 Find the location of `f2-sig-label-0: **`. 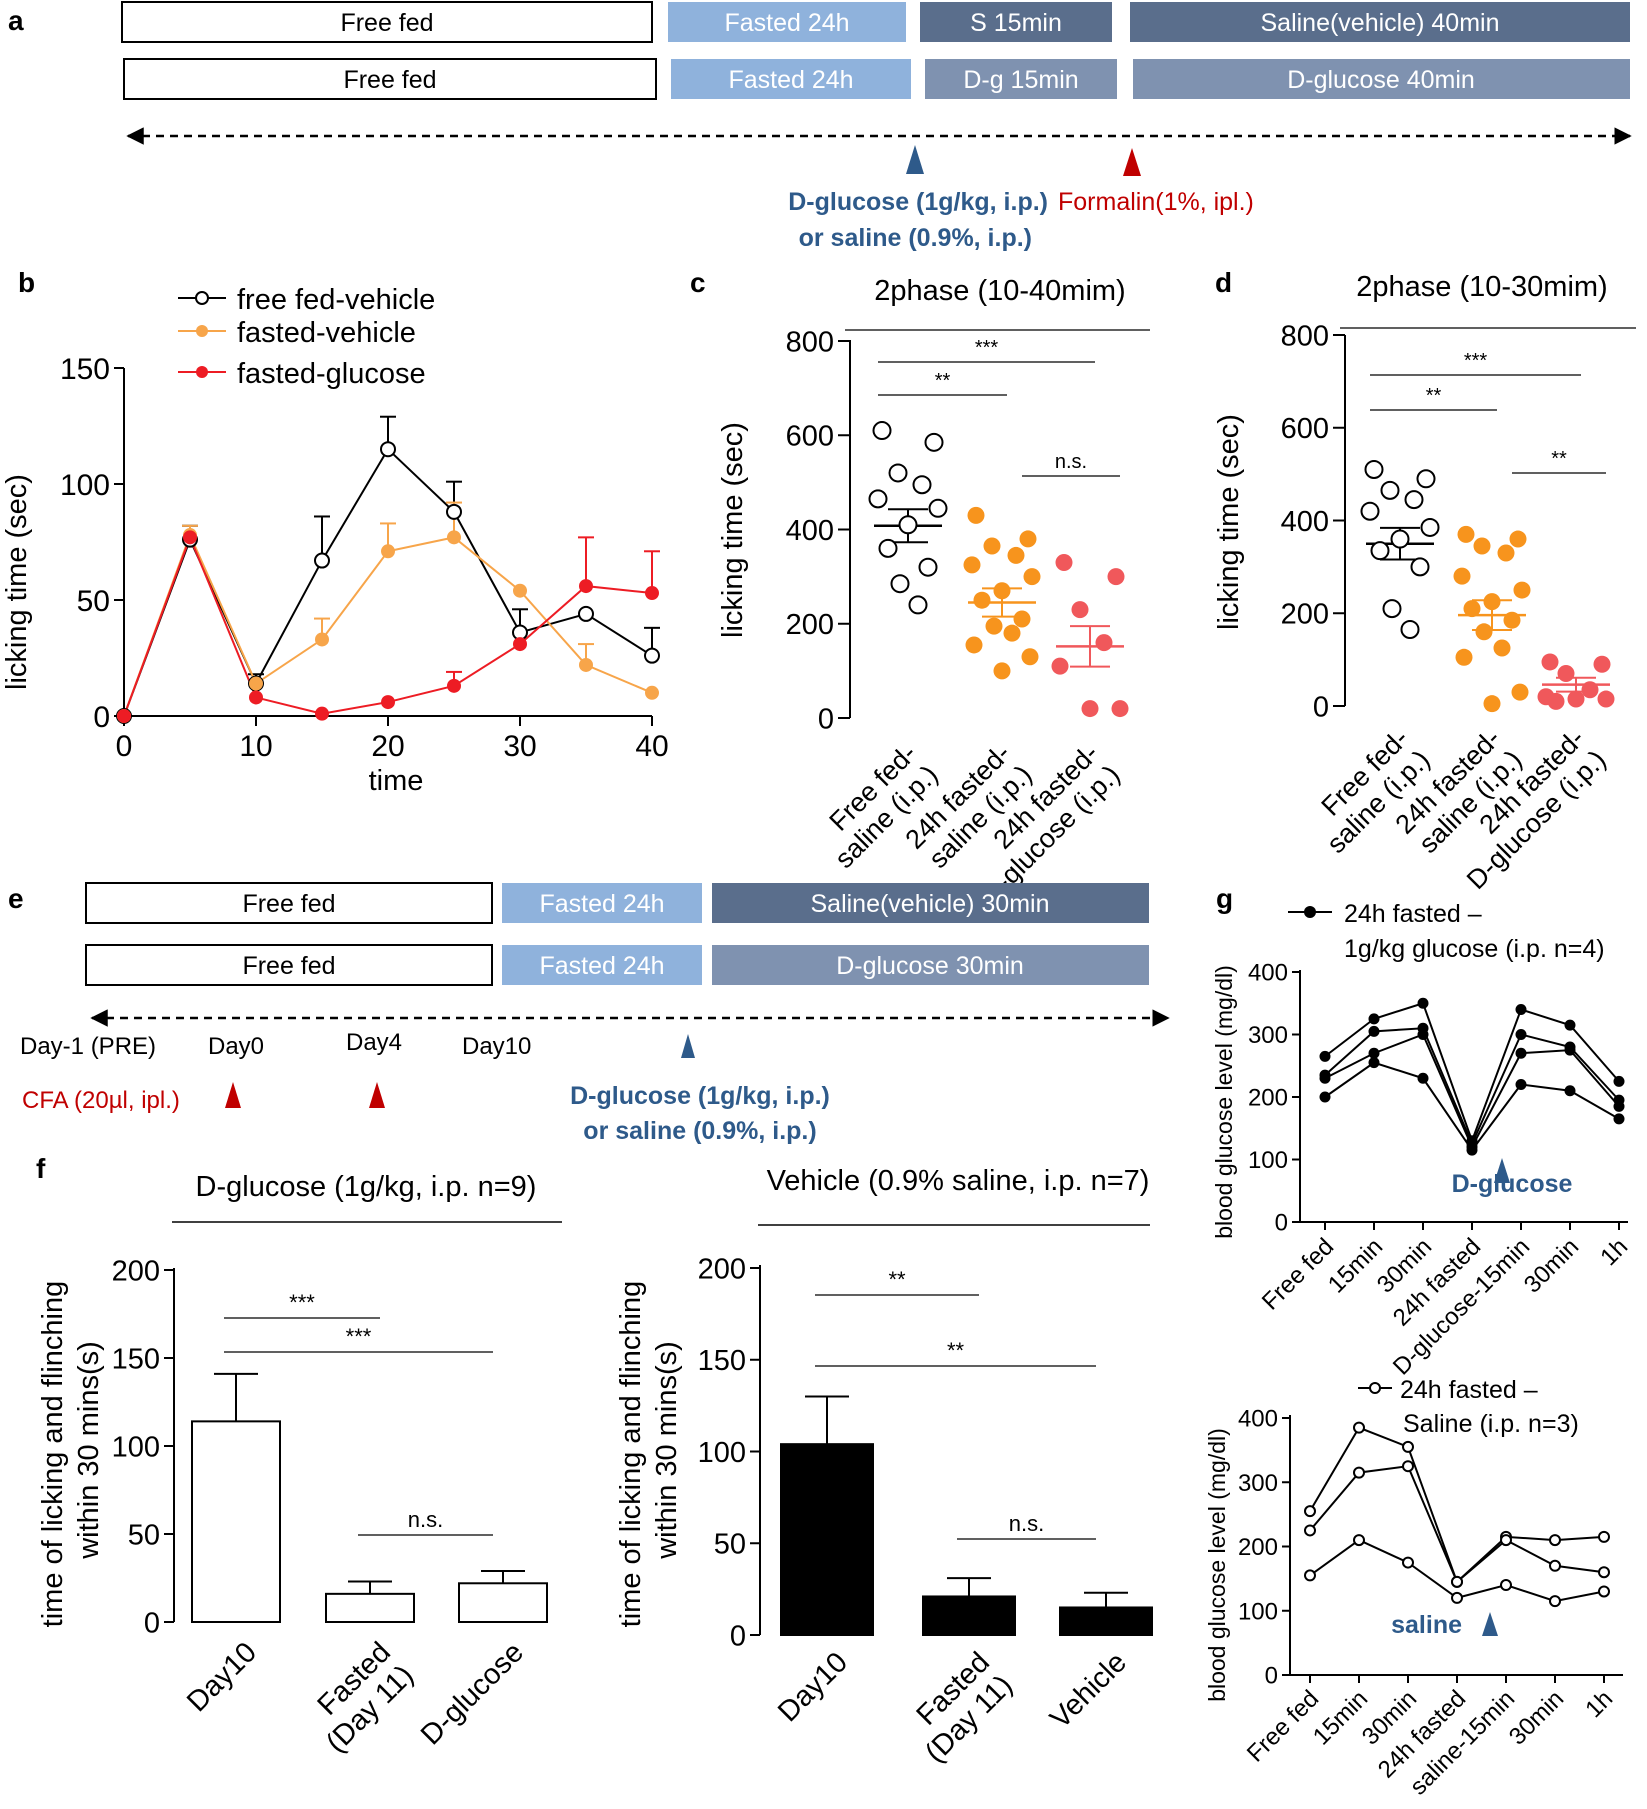

f2-sig-label-0: ** is located at coordinates (897, 1279).